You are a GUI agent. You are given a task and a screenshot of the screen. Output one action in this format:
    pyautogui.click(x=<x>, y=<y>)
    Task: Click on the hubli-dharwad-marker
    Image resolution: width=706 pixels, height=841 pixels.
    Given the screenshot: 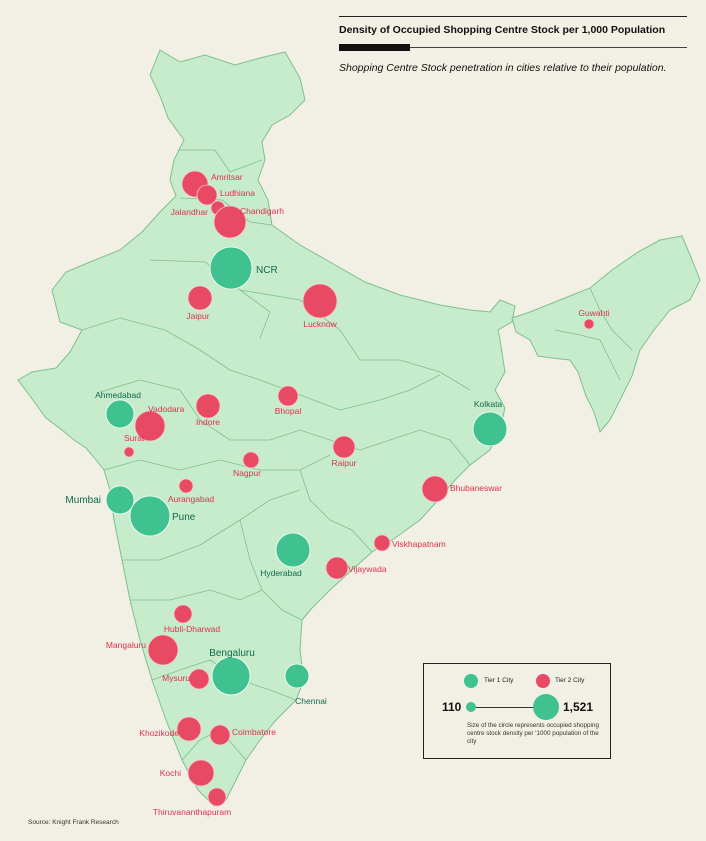 What is the action you would take?
    pyautogui.click(x=183, y=614)
    